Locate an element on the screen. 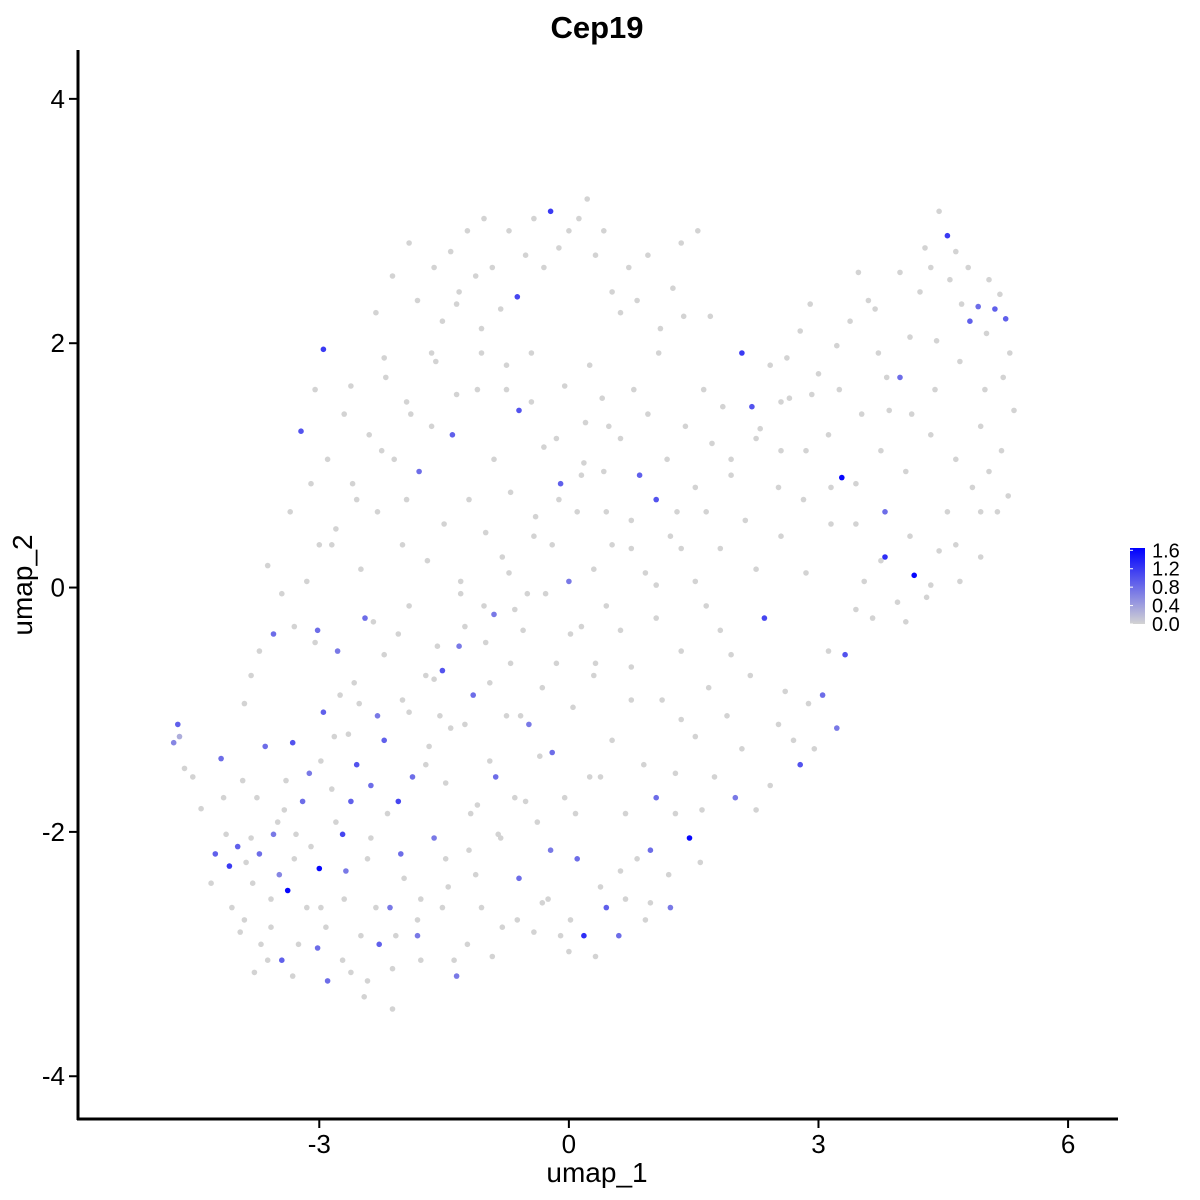 Image resolution: width=1200 pixels, height=1200 pixels. y-tick-label: 0 is located at coordinates (58, 588).